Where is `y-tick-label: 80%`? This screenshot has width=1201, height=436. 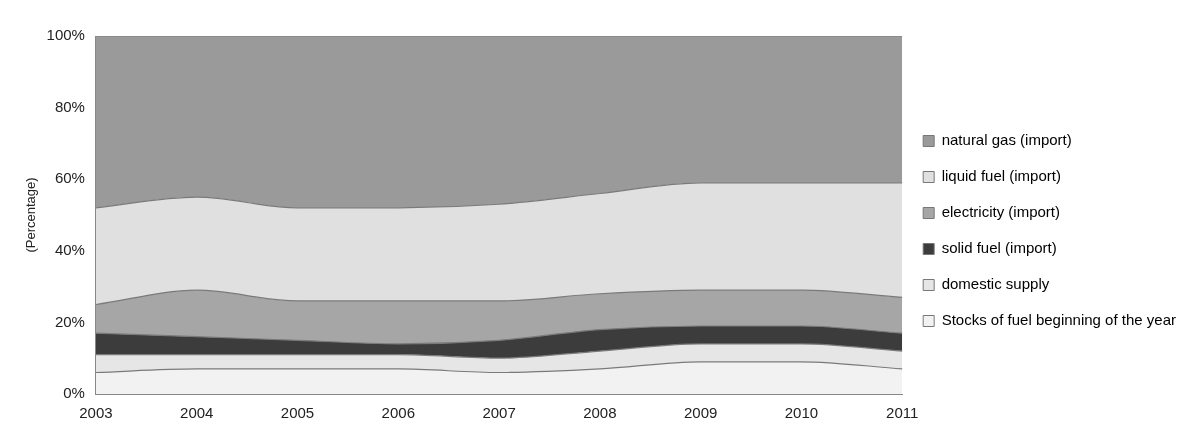
y-tick-label: 80% is located at coordinates (69, 106).